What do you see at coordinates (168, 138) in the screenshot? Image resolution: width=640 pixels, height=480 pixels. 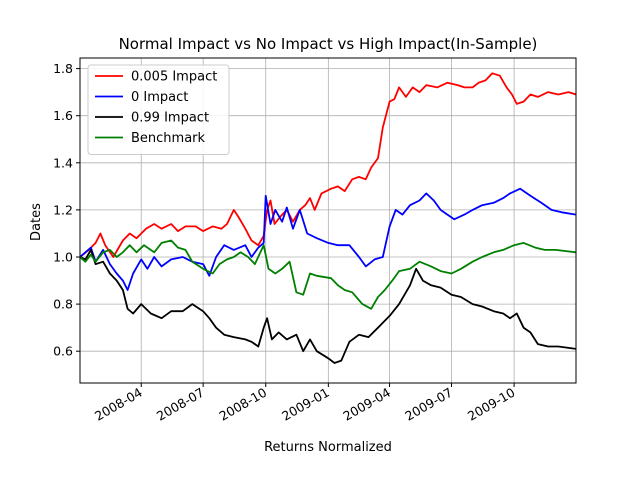 I see `legend-label: Benchmark` at bounding box center [168, 138].